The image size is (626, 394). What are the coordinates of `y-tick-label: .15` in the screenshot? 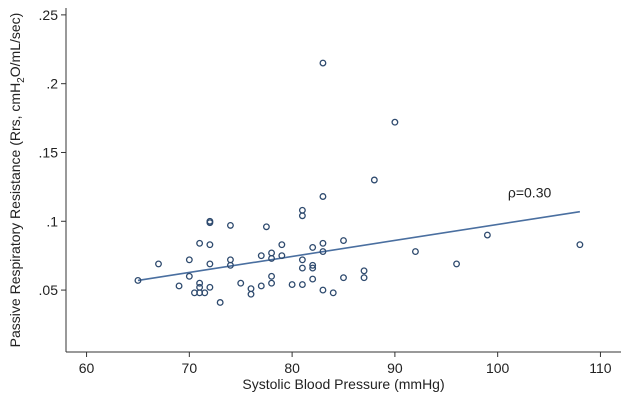 It's located at (49, 152).